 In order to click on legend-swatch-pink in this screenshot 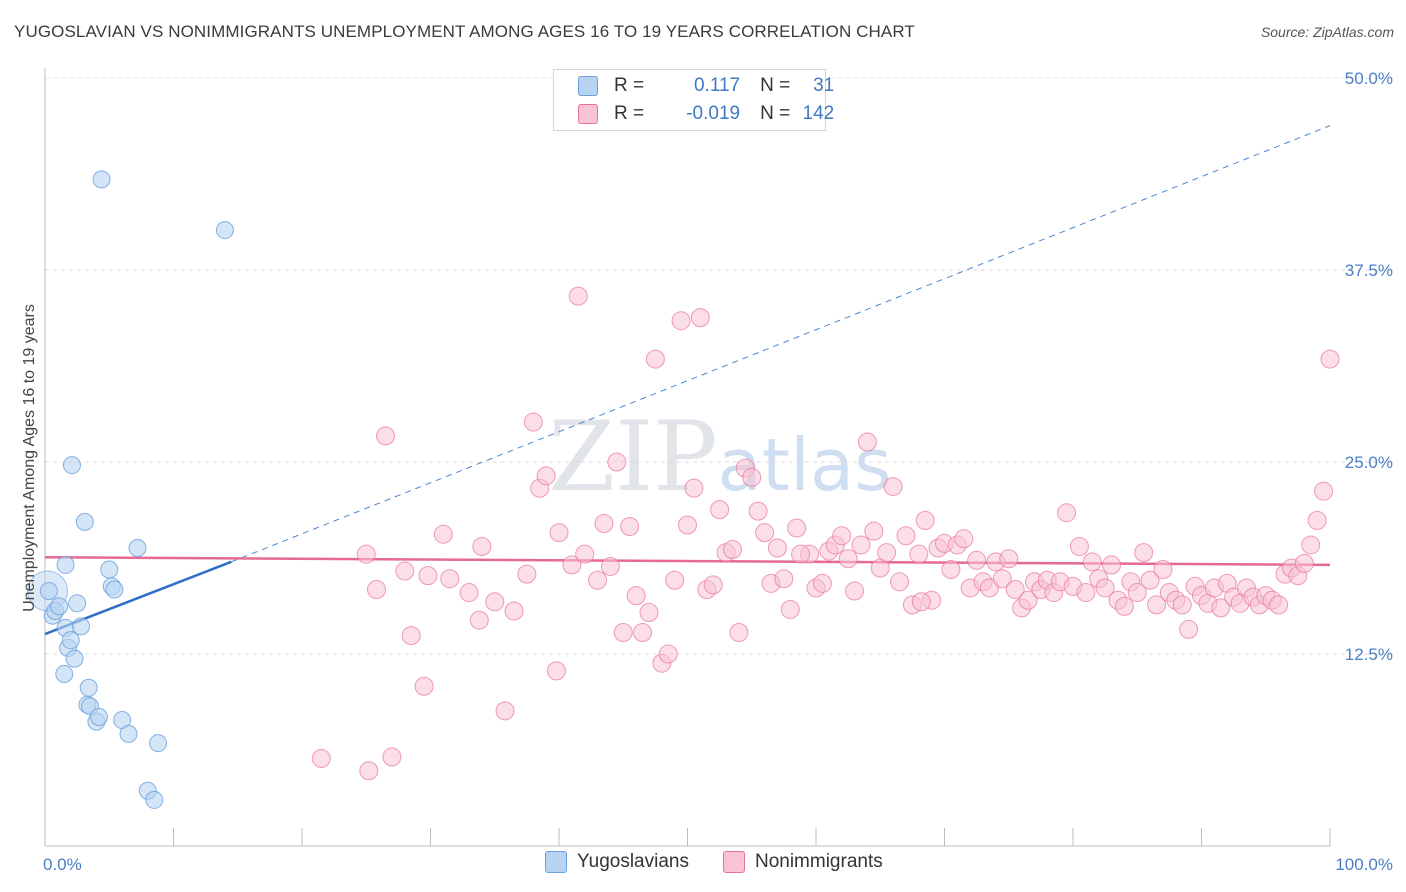, I will do `click(588, 114)`.